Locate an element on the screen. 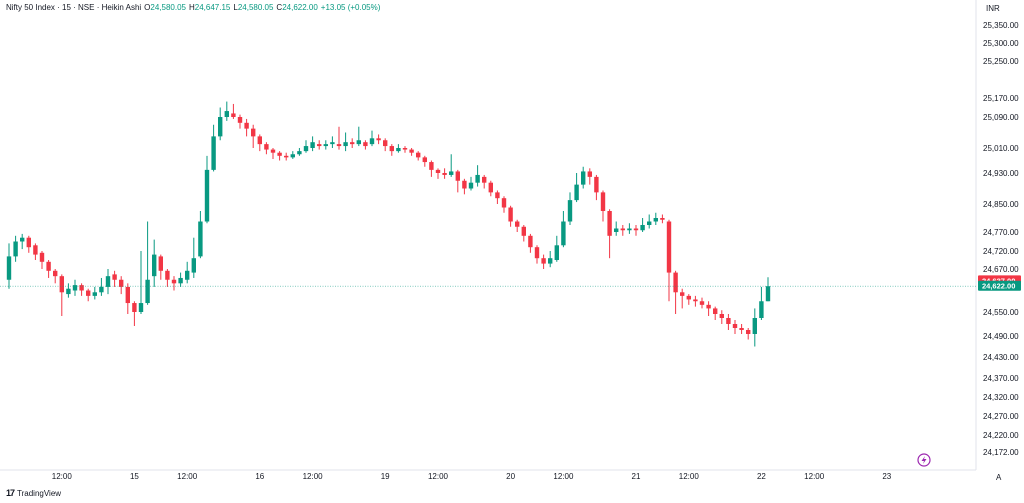 The width and height of the screenshot is (1024, 503). time-tick-label: 12:00 is located at coordinates (62, 476).